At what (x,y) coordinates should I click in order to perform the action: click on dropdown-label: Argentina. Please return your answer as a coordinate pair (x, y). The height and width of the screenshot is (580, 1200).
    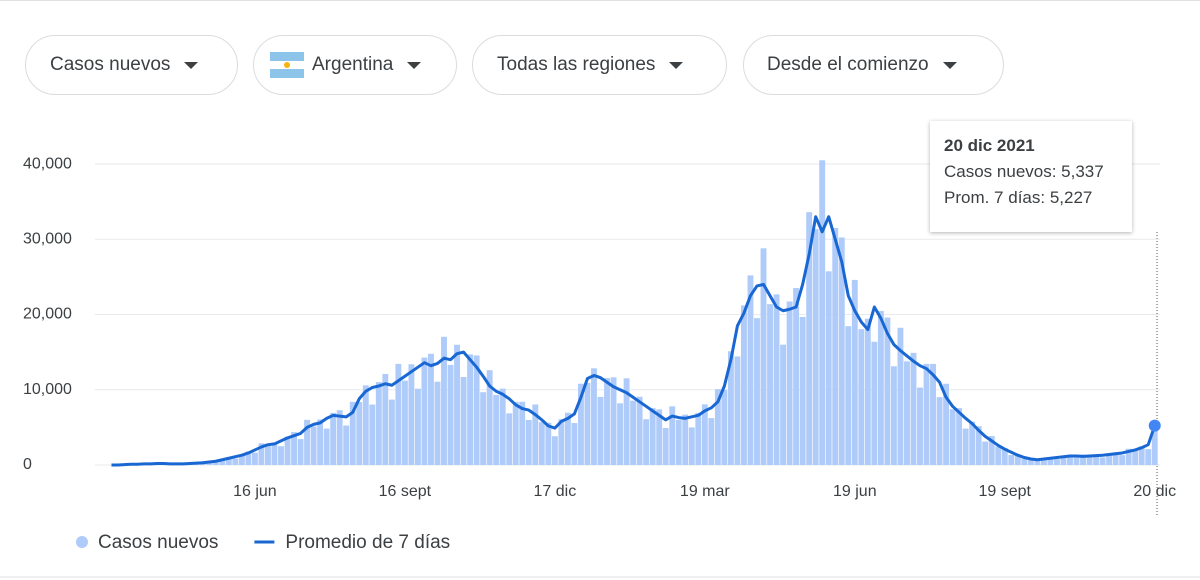
    Looking at the image, I should click on (353, 64).